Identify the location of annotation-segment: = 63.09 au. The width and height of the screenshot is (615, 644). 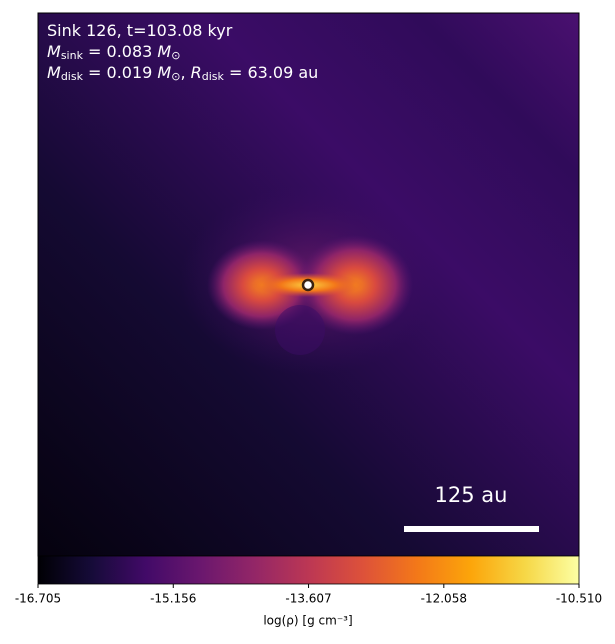
(271, 72).